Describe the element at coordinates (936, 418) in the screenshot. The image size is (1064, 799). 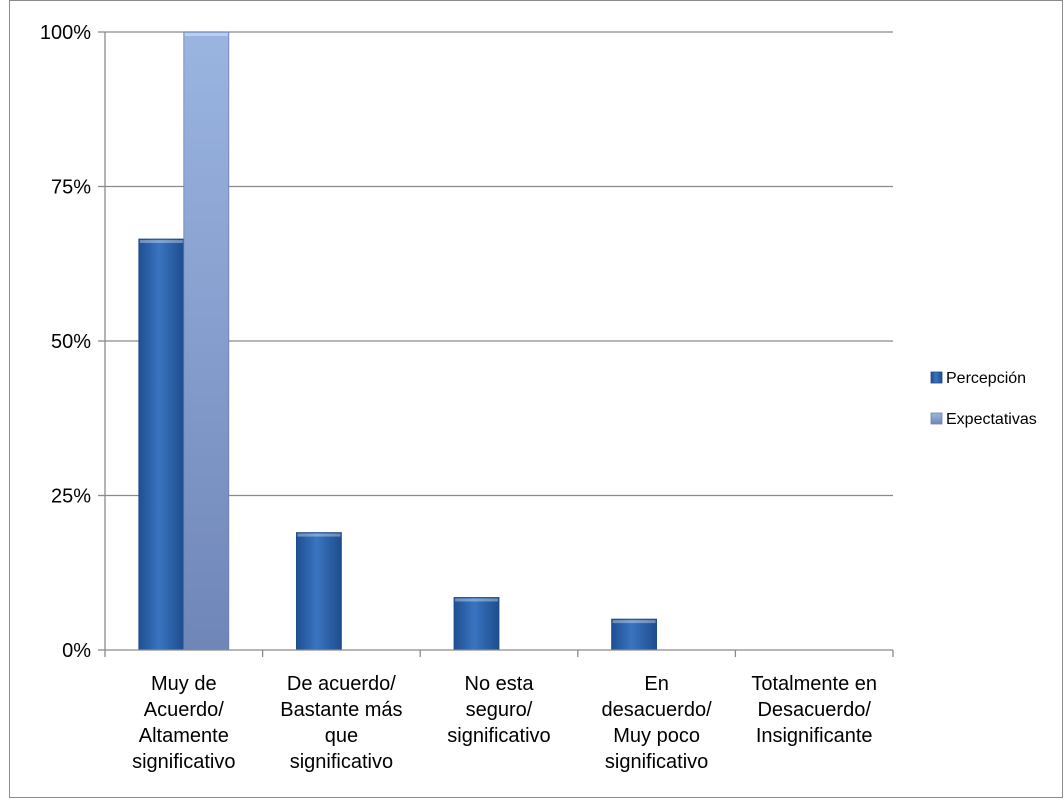
I see `legend-swatch-expectativas` at that location.